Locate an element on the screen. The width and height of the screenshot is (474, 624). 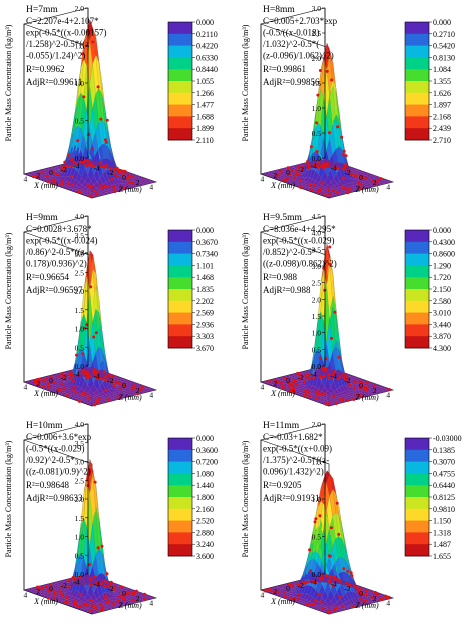
colorbar-tick-label: 3.010 is located at coordinates (442, 313).